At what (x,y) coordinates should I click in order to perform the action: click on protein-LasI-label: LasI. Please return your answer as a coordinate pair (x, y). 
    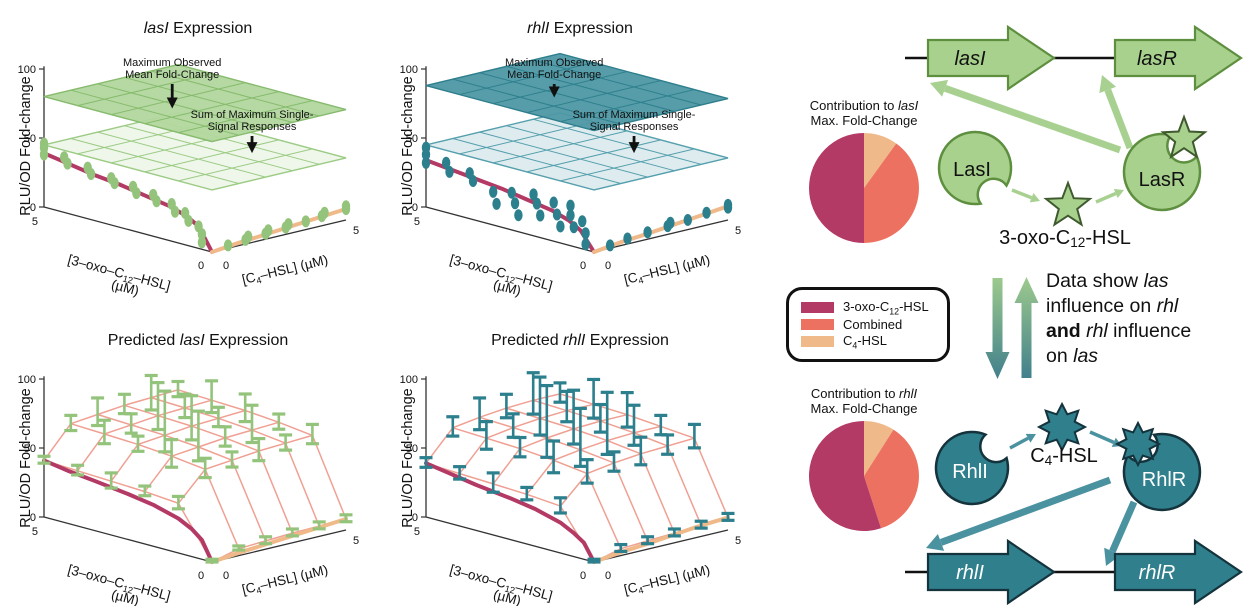
    Looking at the image, I should click on (972, 170).